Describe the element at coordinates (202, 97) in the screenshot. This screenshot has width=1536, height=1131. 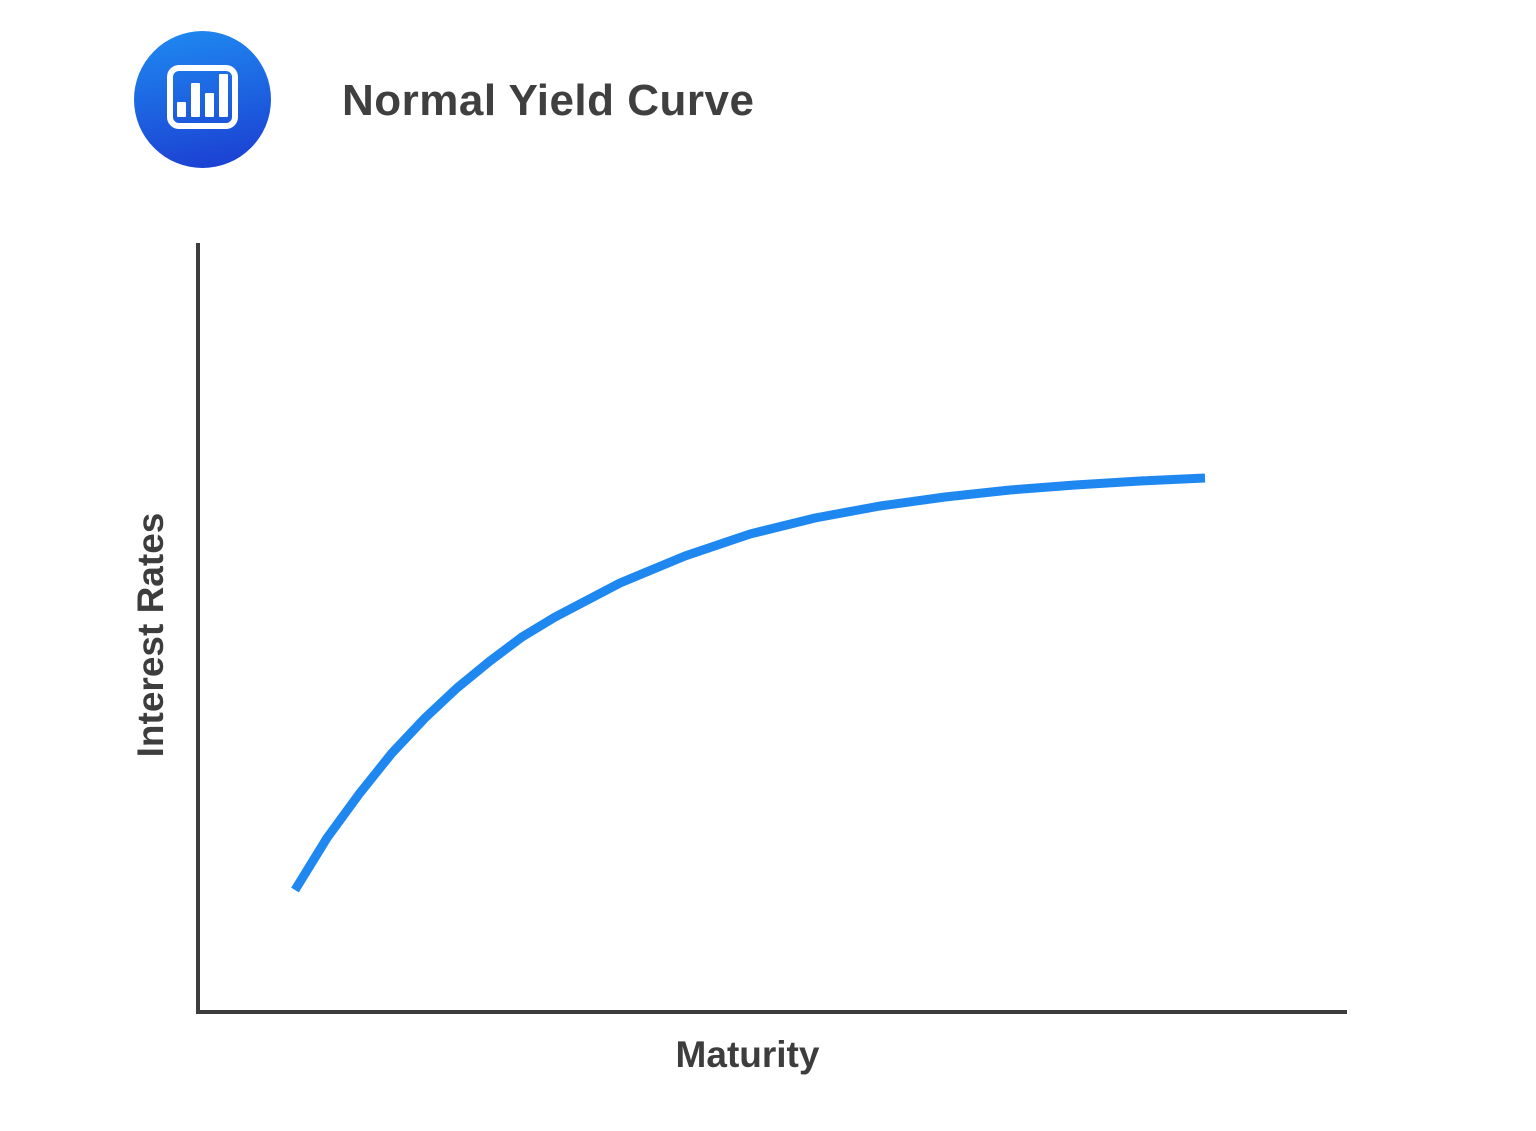
I see `bar-chart-icon-frame` at that location.